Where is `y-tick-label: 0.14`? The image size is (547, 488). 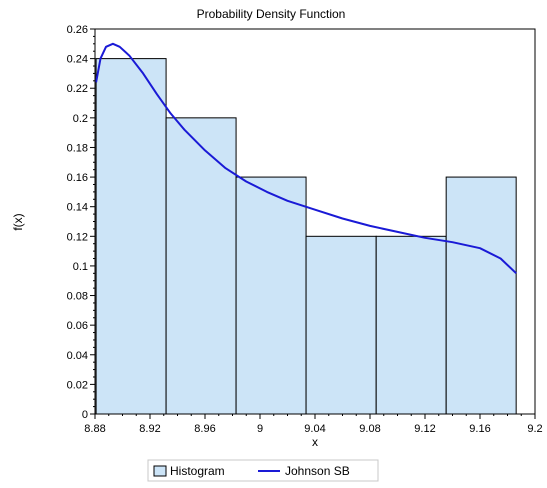 y-tick-label: 0.14 is located at coordinates (77, 208).